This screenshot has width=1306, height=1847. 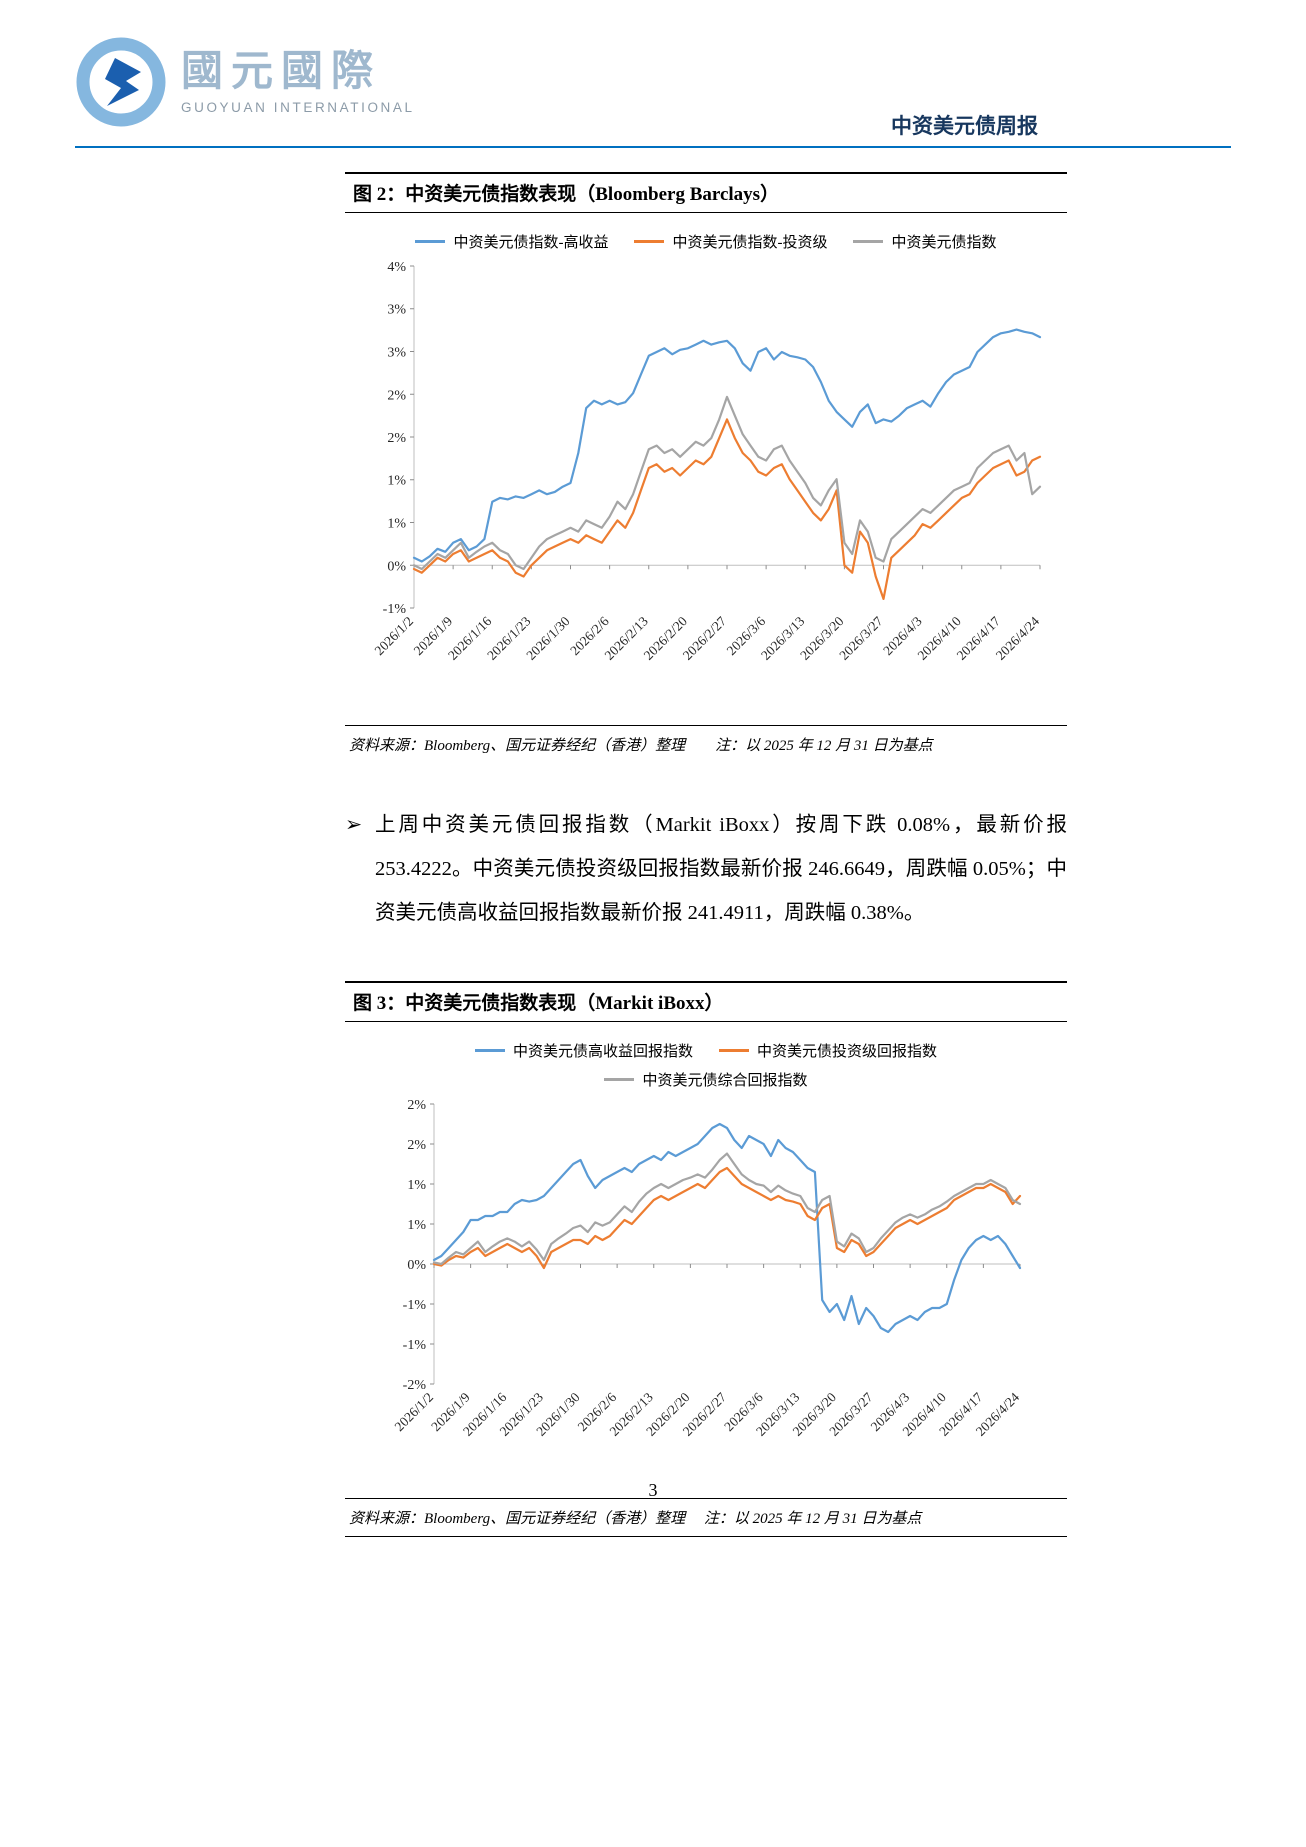 I want to click on figure-2-title: 图 2：中资美元债指数表现（Bloomberg Barclays）, so click(x=706, y=192).